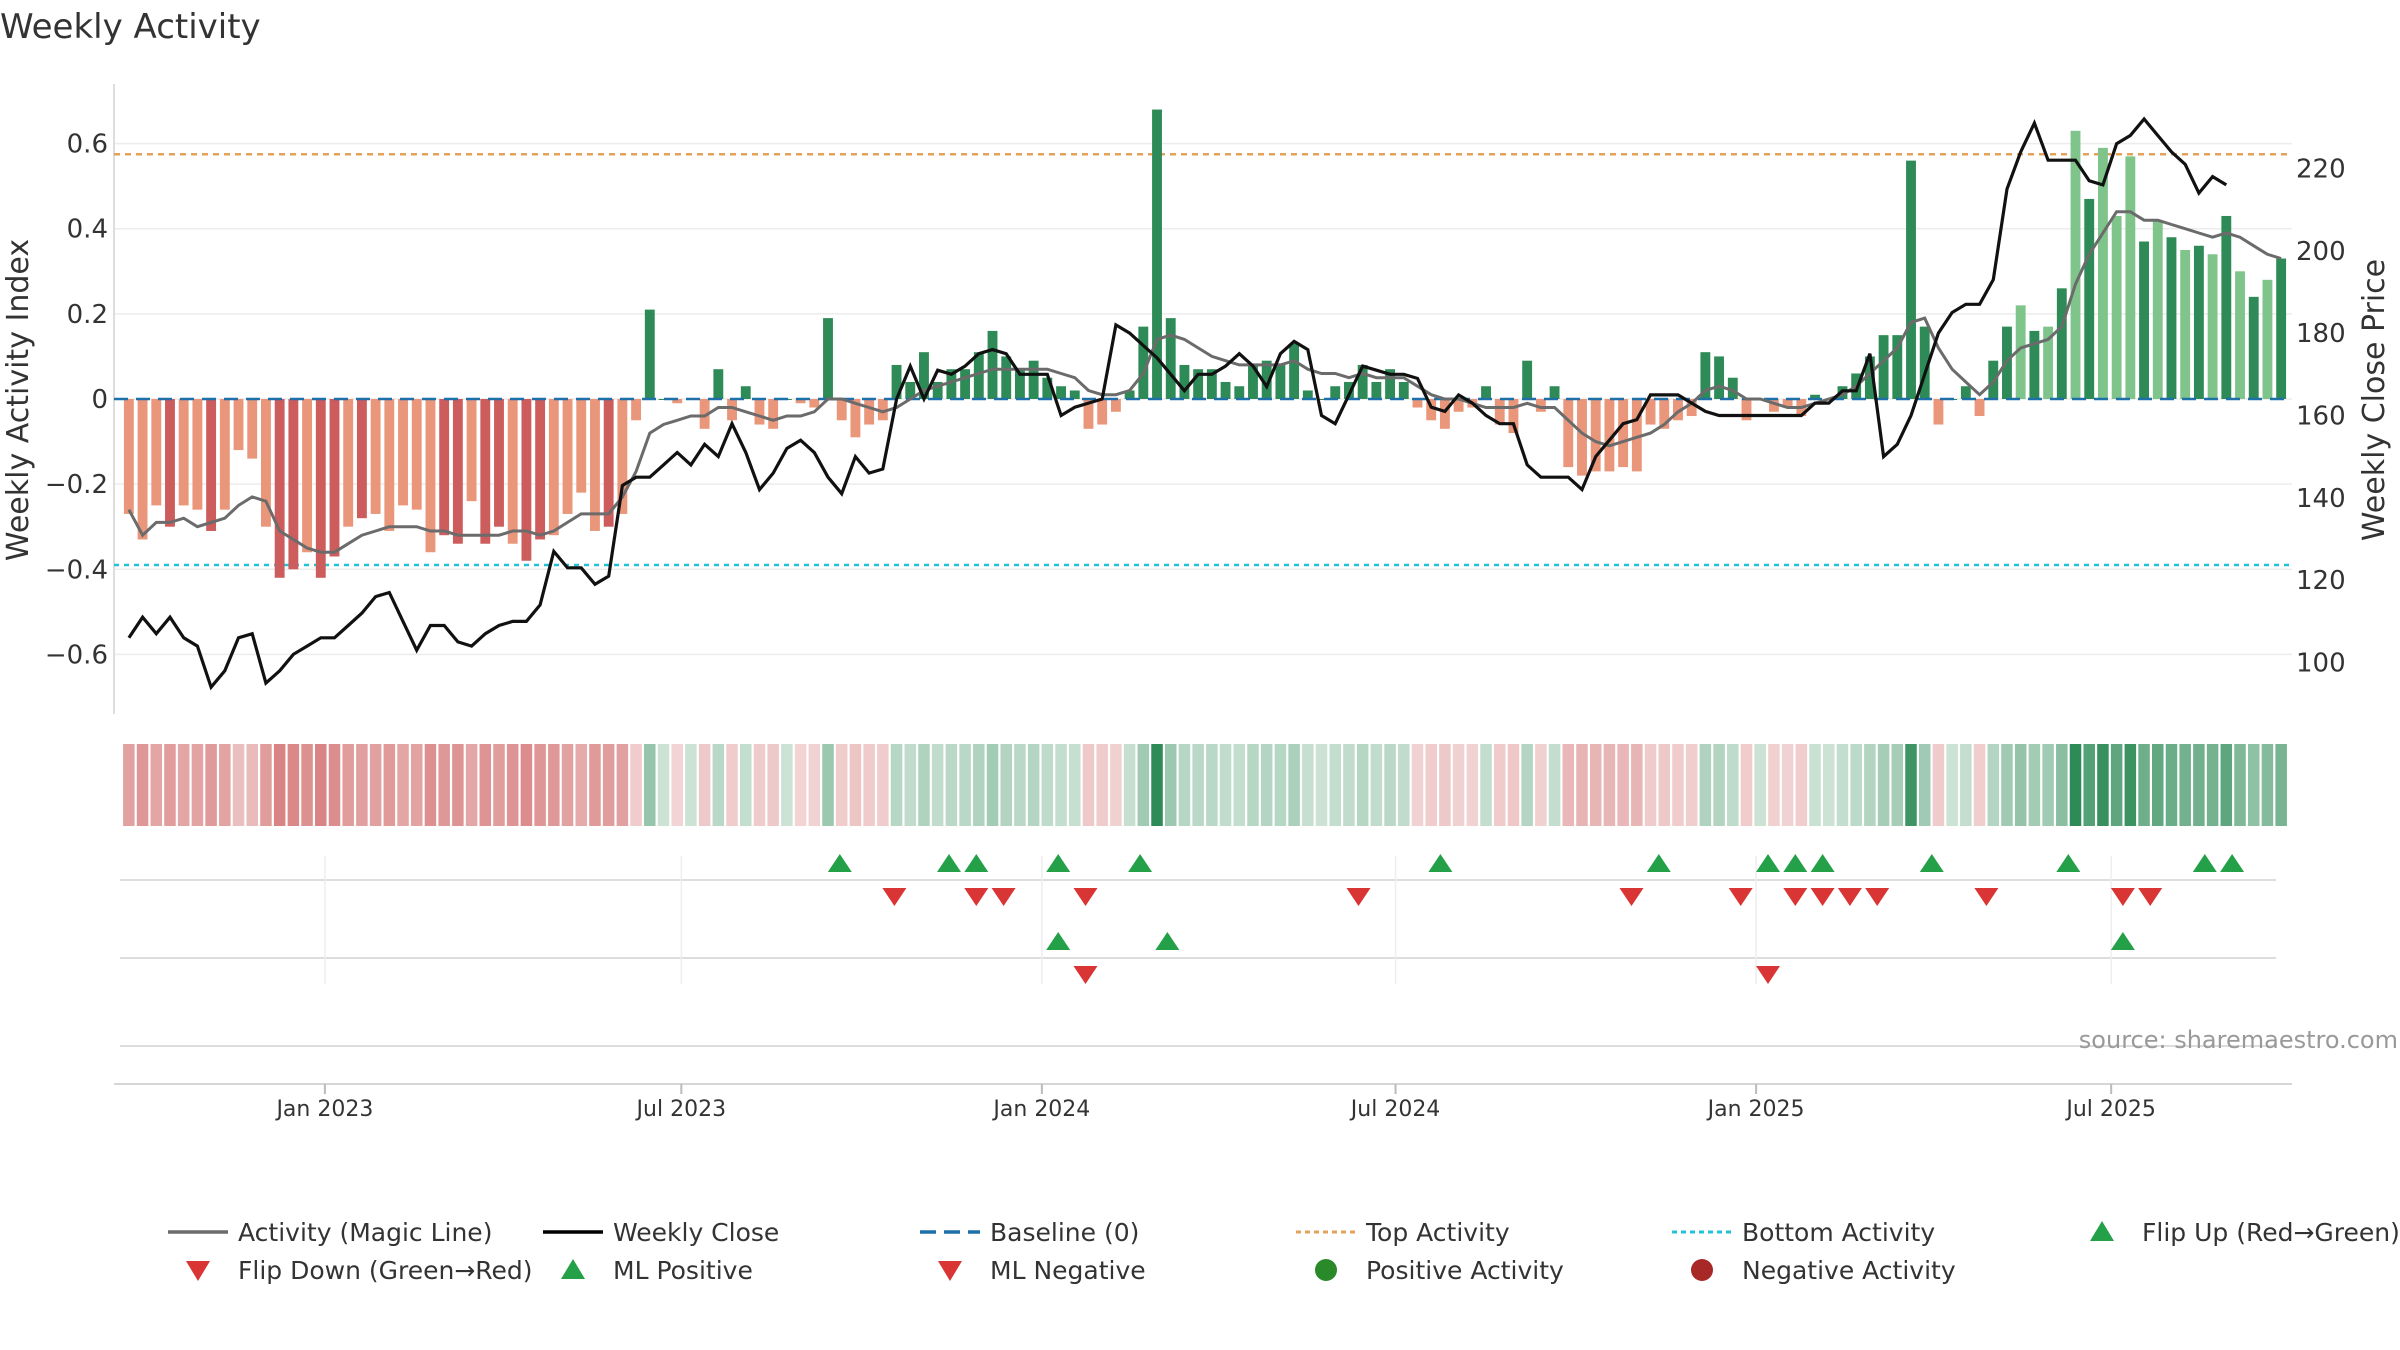 The image size is (2400, 1350). I want to click on x-tick-label: Jul 2023, so click(681, 1109).